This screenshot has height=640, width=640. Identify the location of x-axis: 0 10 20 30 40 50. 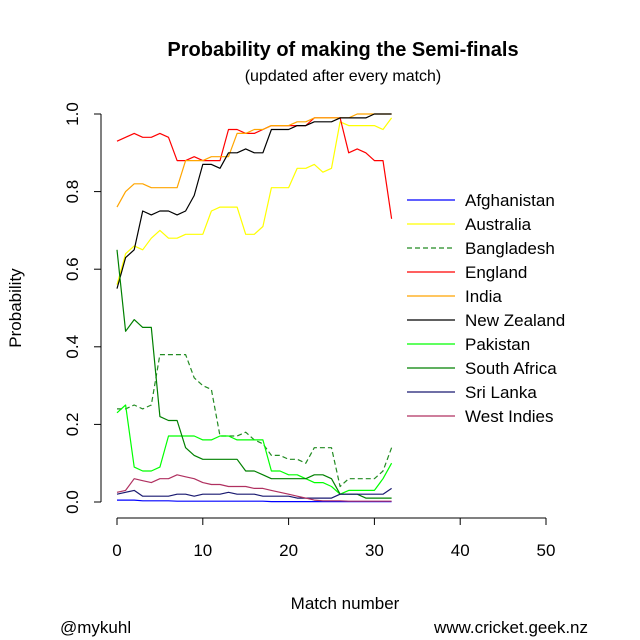
(334, 538).